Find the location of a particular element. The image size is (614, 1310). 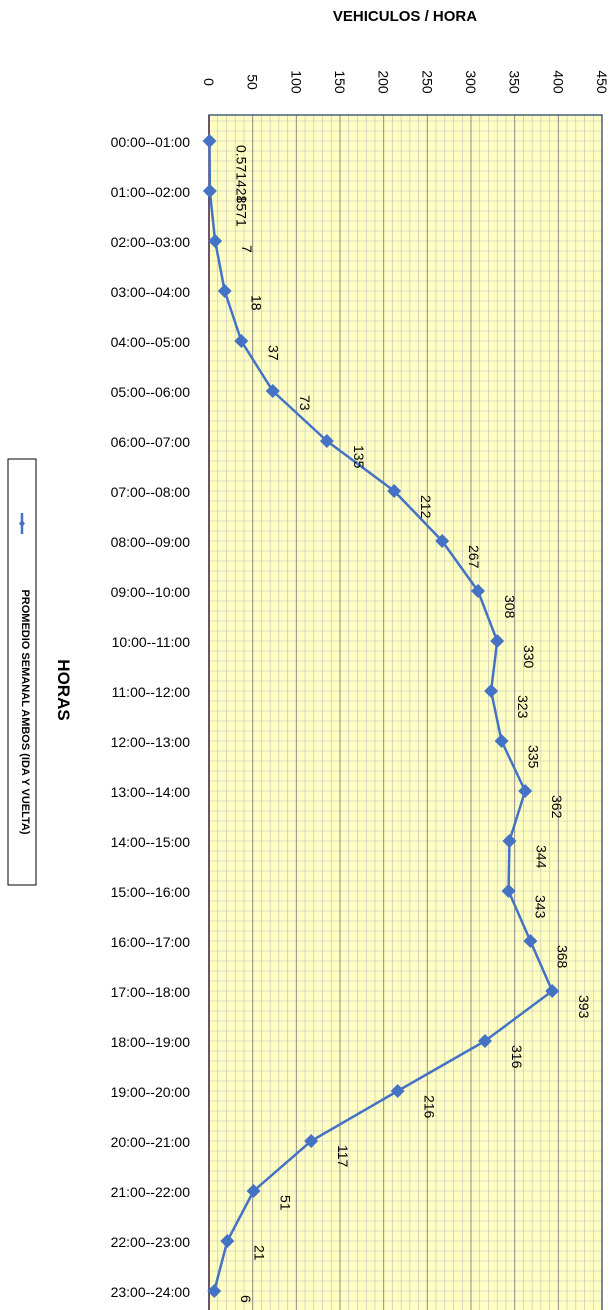

category-label: 23:00--24:00 is located at coordinates (151, 1292).